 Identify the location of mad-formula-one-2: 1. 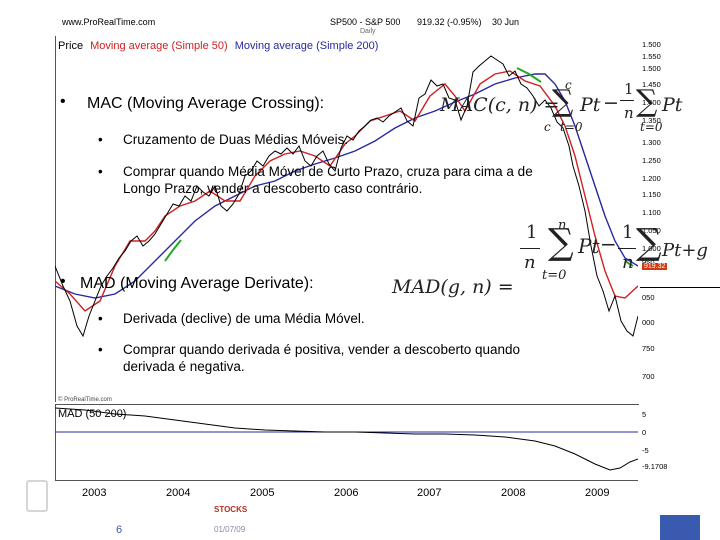
(628, 232).